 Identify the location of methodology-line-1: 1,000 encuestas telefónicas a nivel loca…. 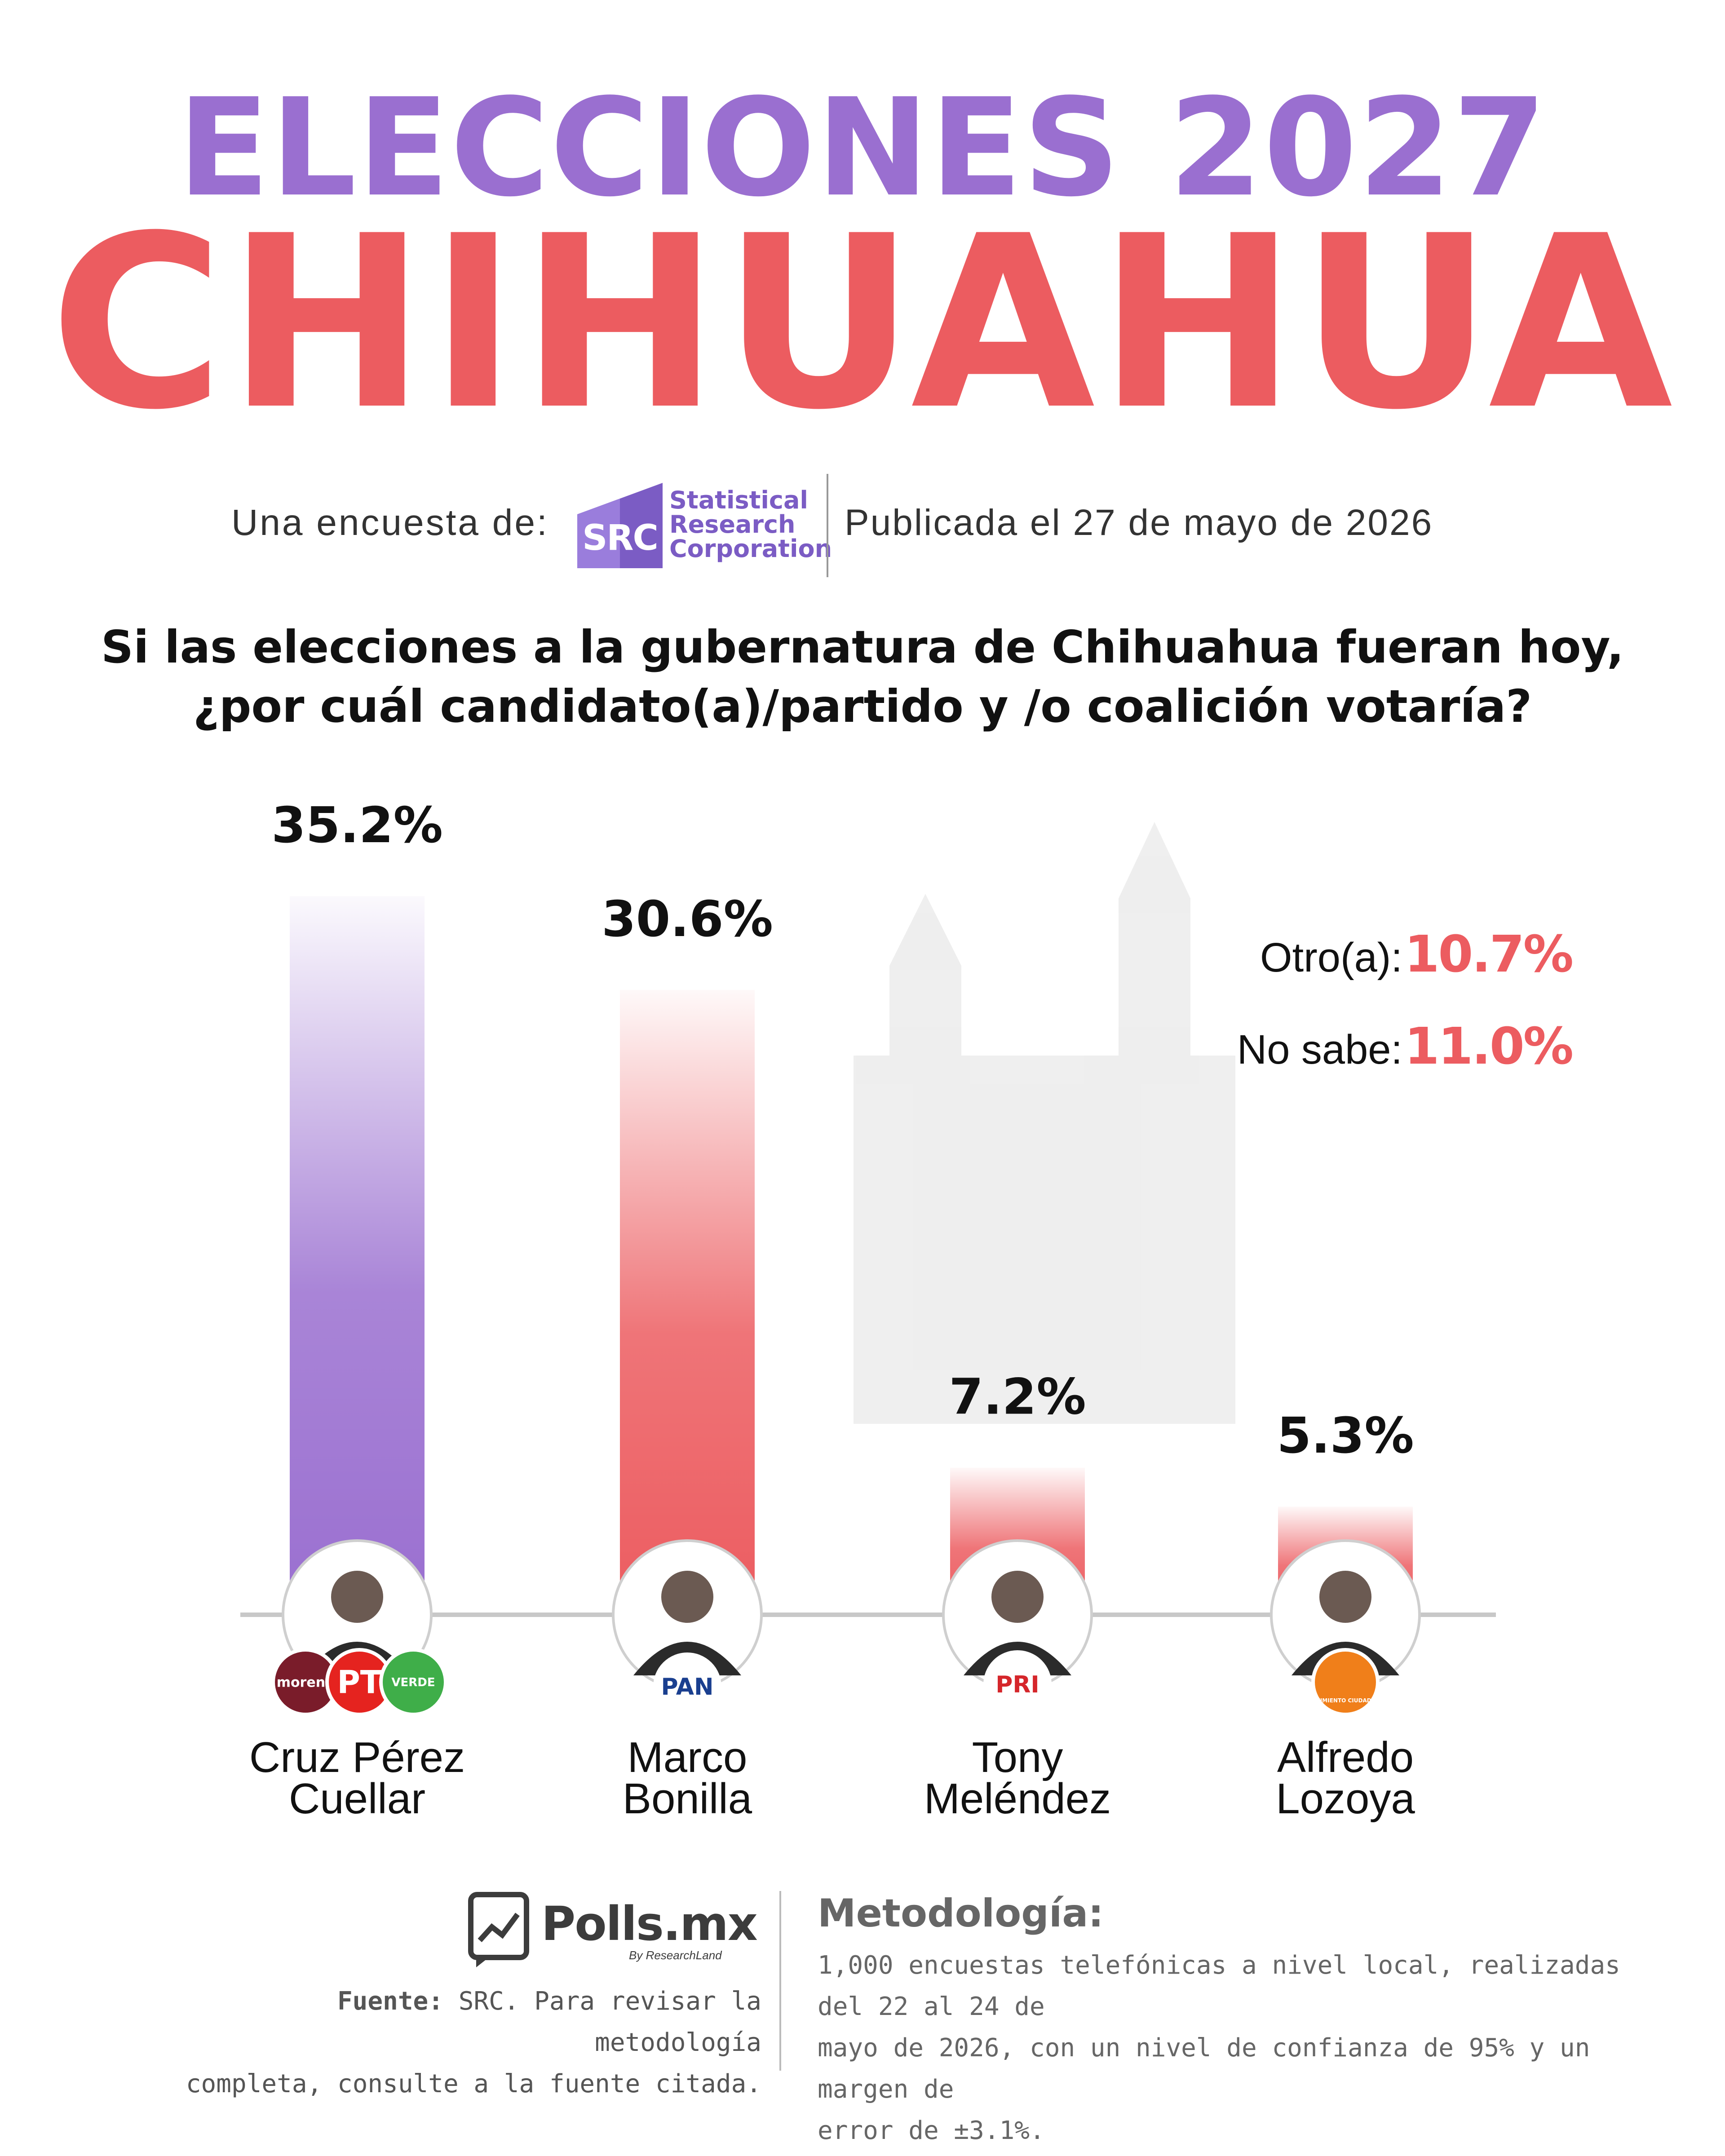
(1219, 1986).